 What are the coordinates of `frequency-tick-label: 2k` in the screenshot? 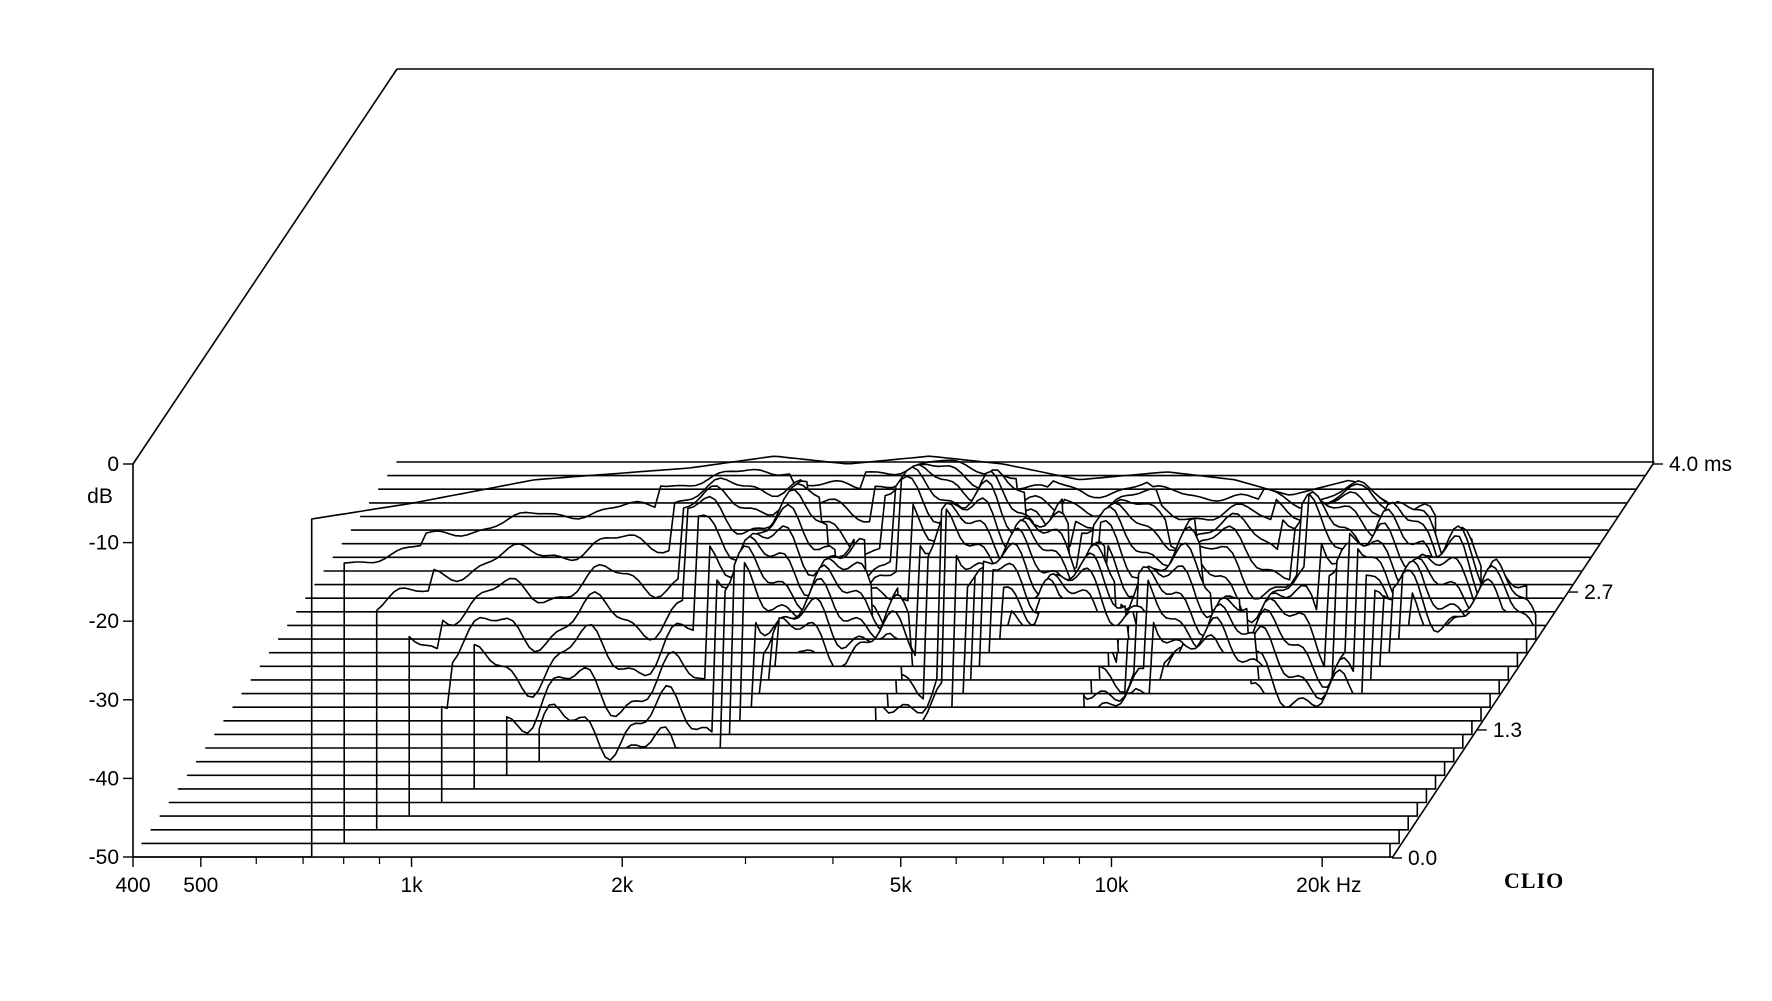 It's located at (622, 885).